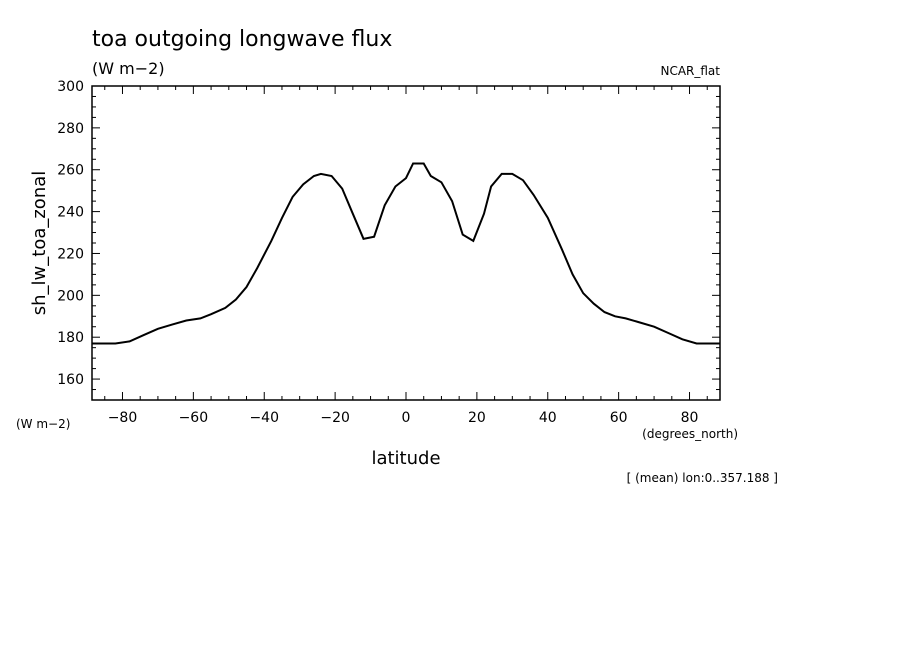 This screenshot has height=654, width=904. I want to click on y-tick-label: 300, so click(70, 87).